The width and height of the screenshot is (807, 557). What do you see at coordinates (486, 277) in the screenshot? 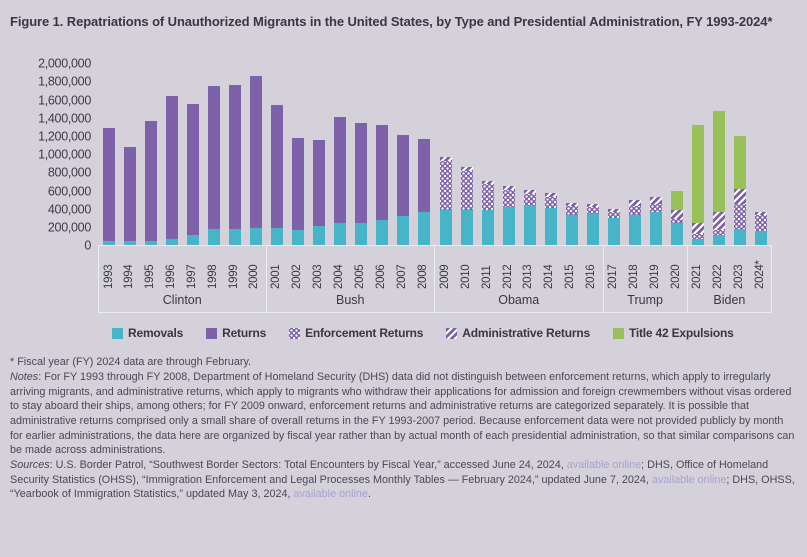
I see `year-label: 2011` at bounding box center [486, 277].